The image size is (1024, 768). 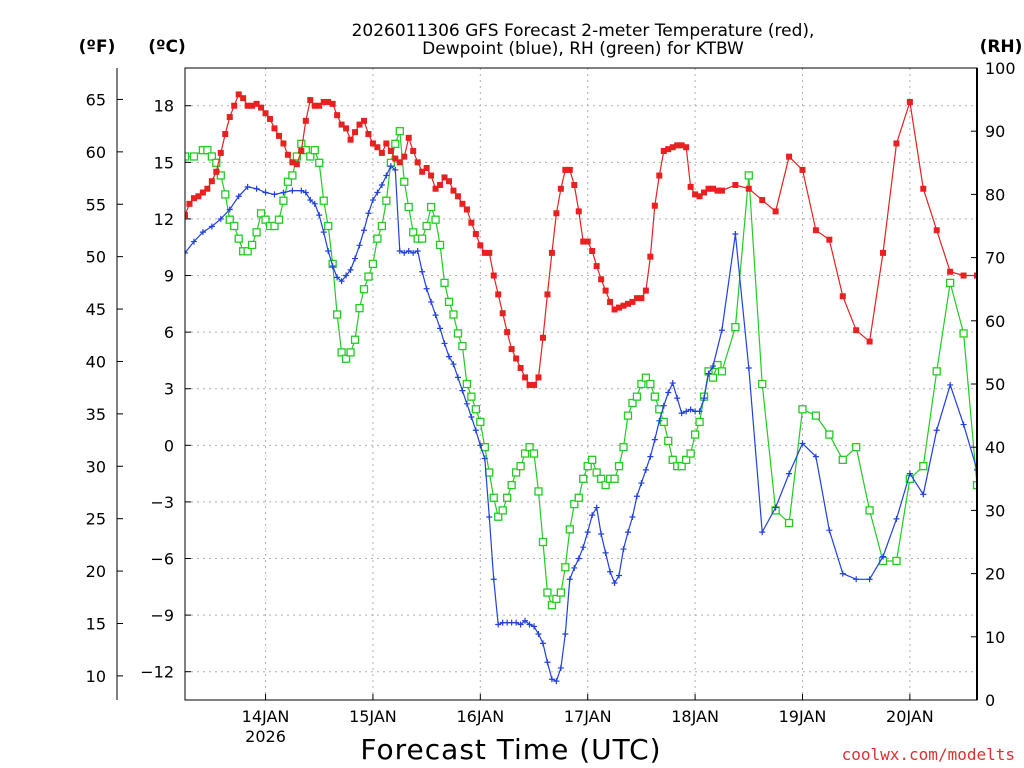 What do you see at coordinates (164, 162) in the screenshot?
I see `celsius-tick-label: 15` at bounding box center [164, 162].